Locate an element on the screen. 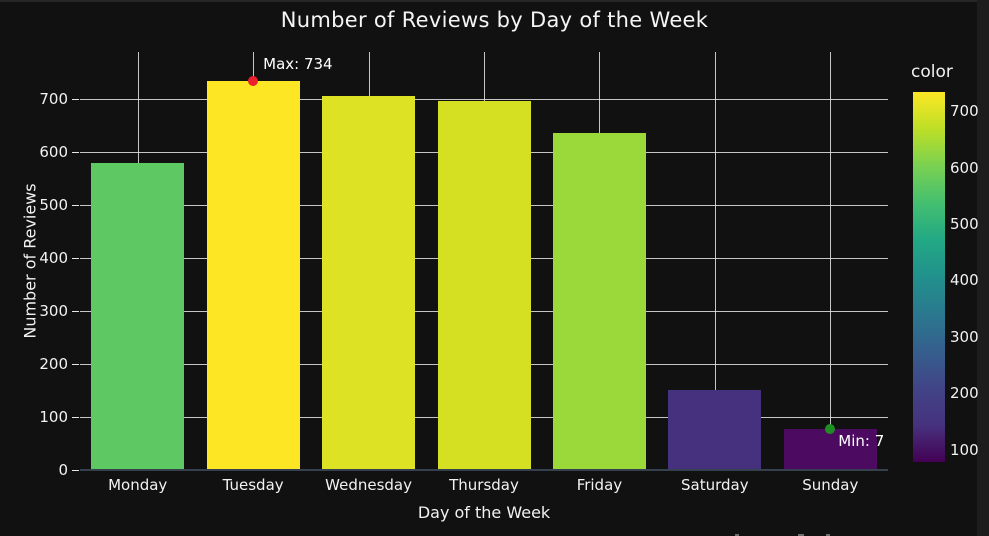 The image size is (989, 536). y-tick-label: 400 is located at coordinates (53, 257).